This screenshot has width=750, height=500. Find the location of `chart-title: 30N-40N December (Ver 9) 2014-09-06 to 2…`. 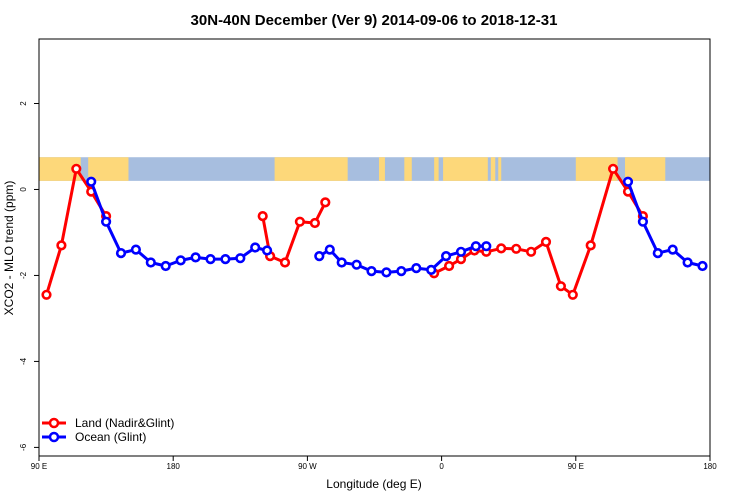

chart-title: 30N-40N December (Ver 9) 2014-09-06 to 2… is located at coordinates (374, 20).